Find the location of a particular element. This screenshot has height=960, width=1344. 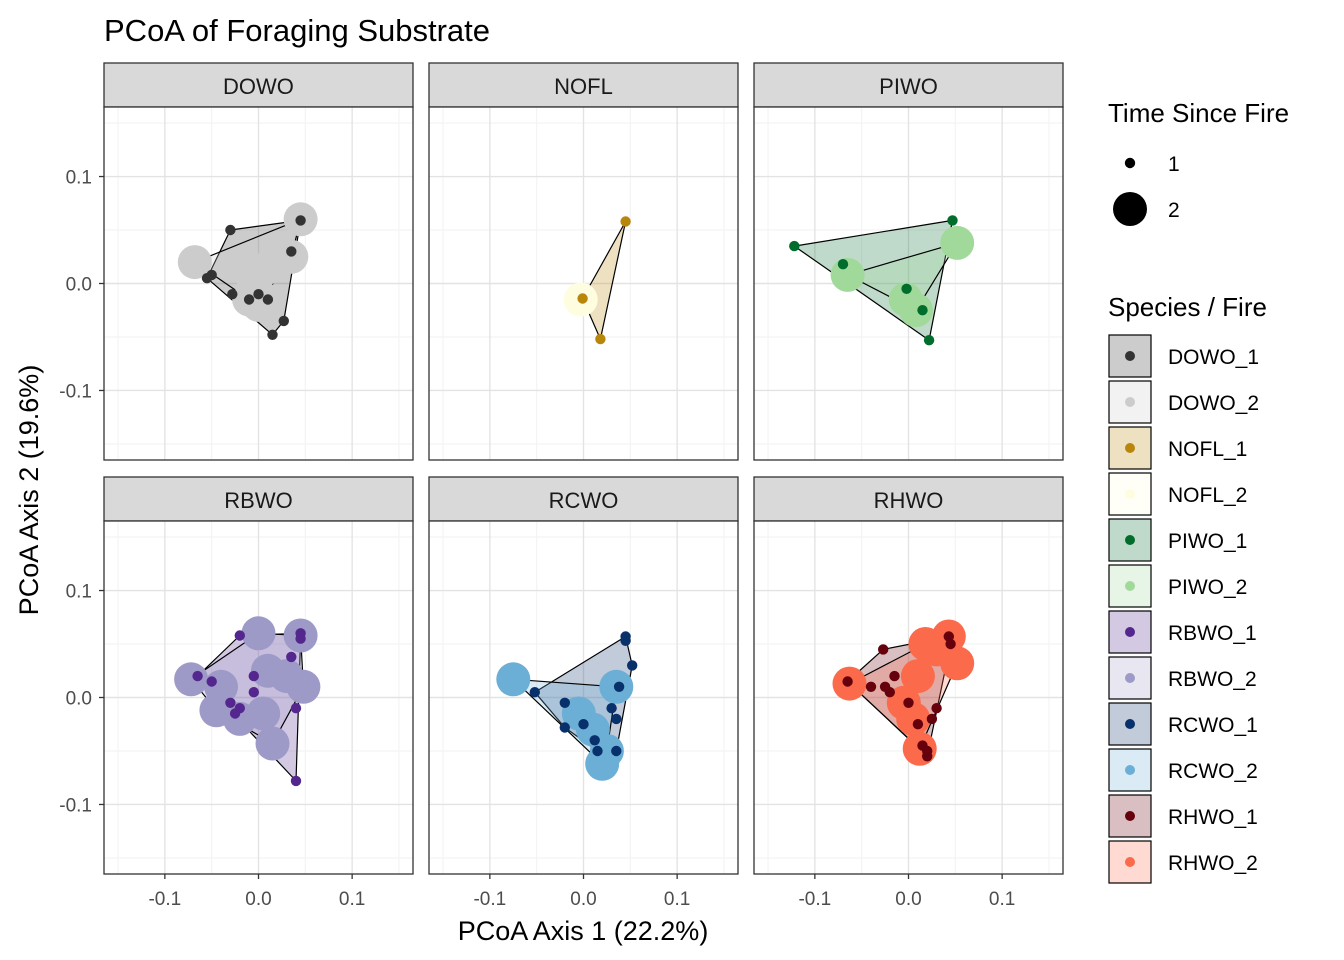

legend-title: Time Since Fire is located at coordinates (1198, 113).